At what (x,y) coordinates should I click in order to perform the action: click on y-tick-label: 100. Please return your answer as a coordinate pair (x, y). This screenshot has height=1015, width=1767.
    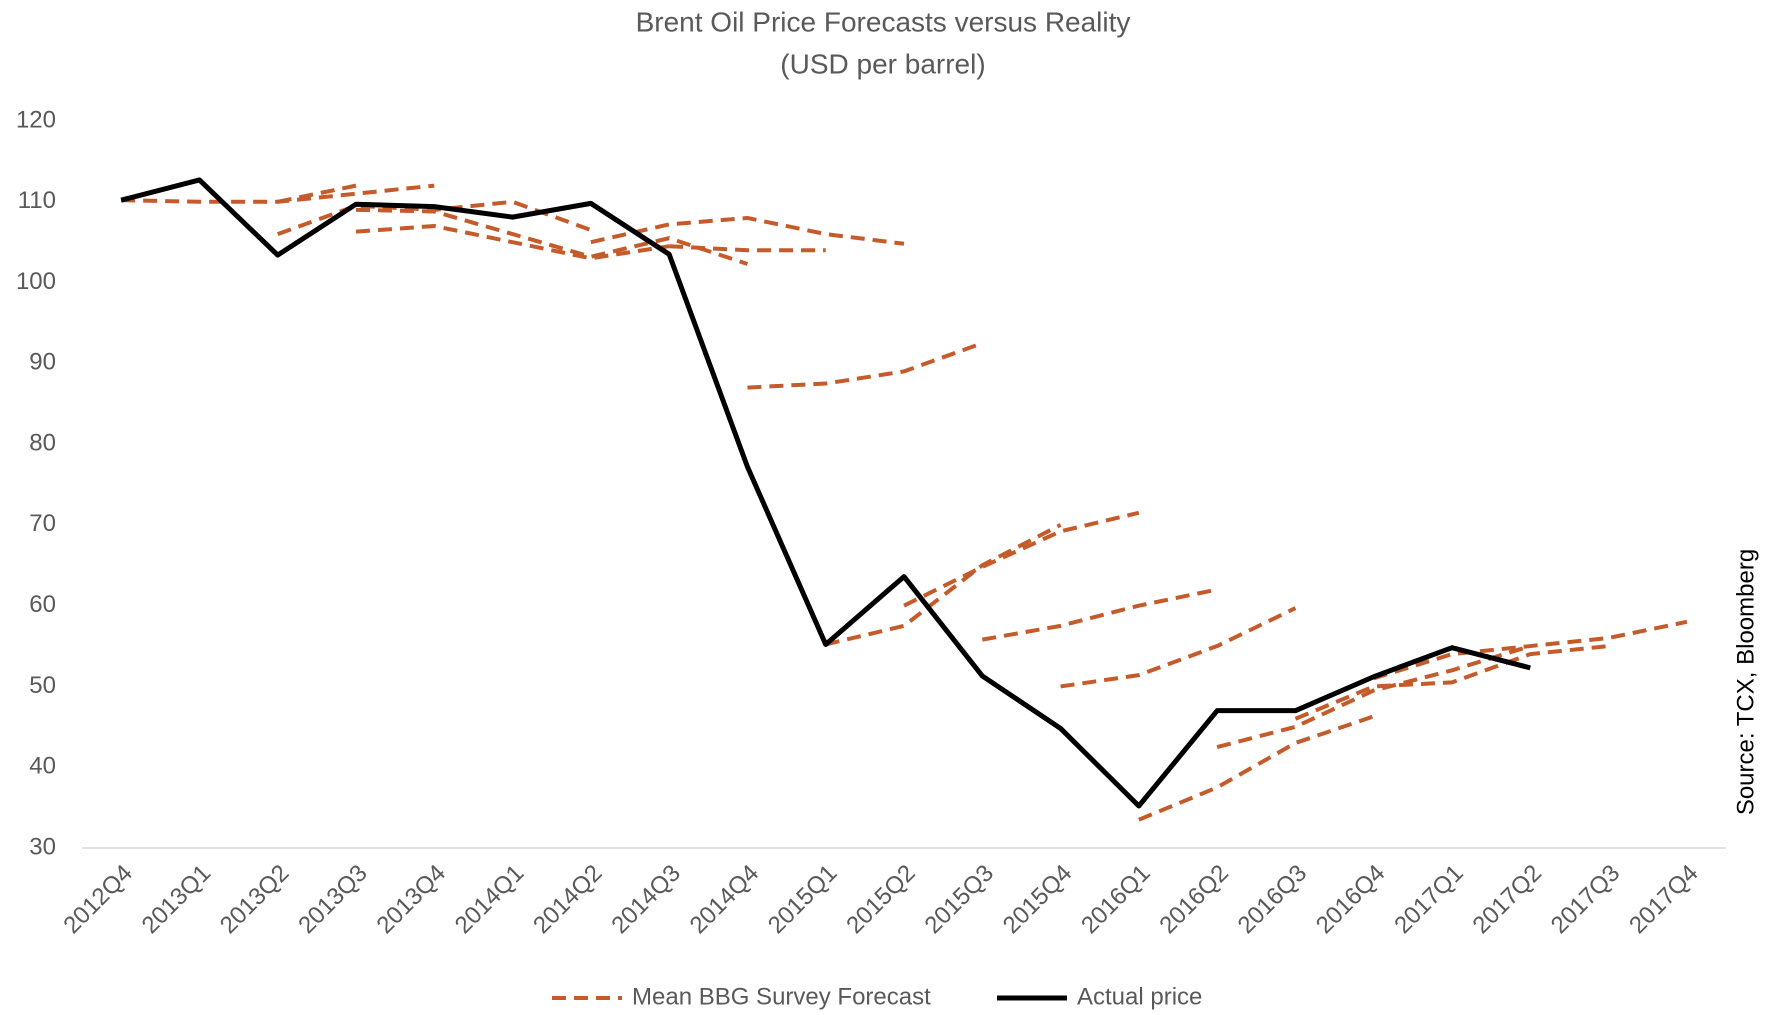
    Looking at the image, I should click on (36, 281).